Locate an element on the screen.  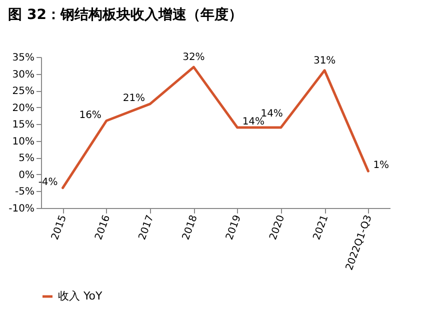
y-tick-label: 5% is located at coordinates (26, 158).